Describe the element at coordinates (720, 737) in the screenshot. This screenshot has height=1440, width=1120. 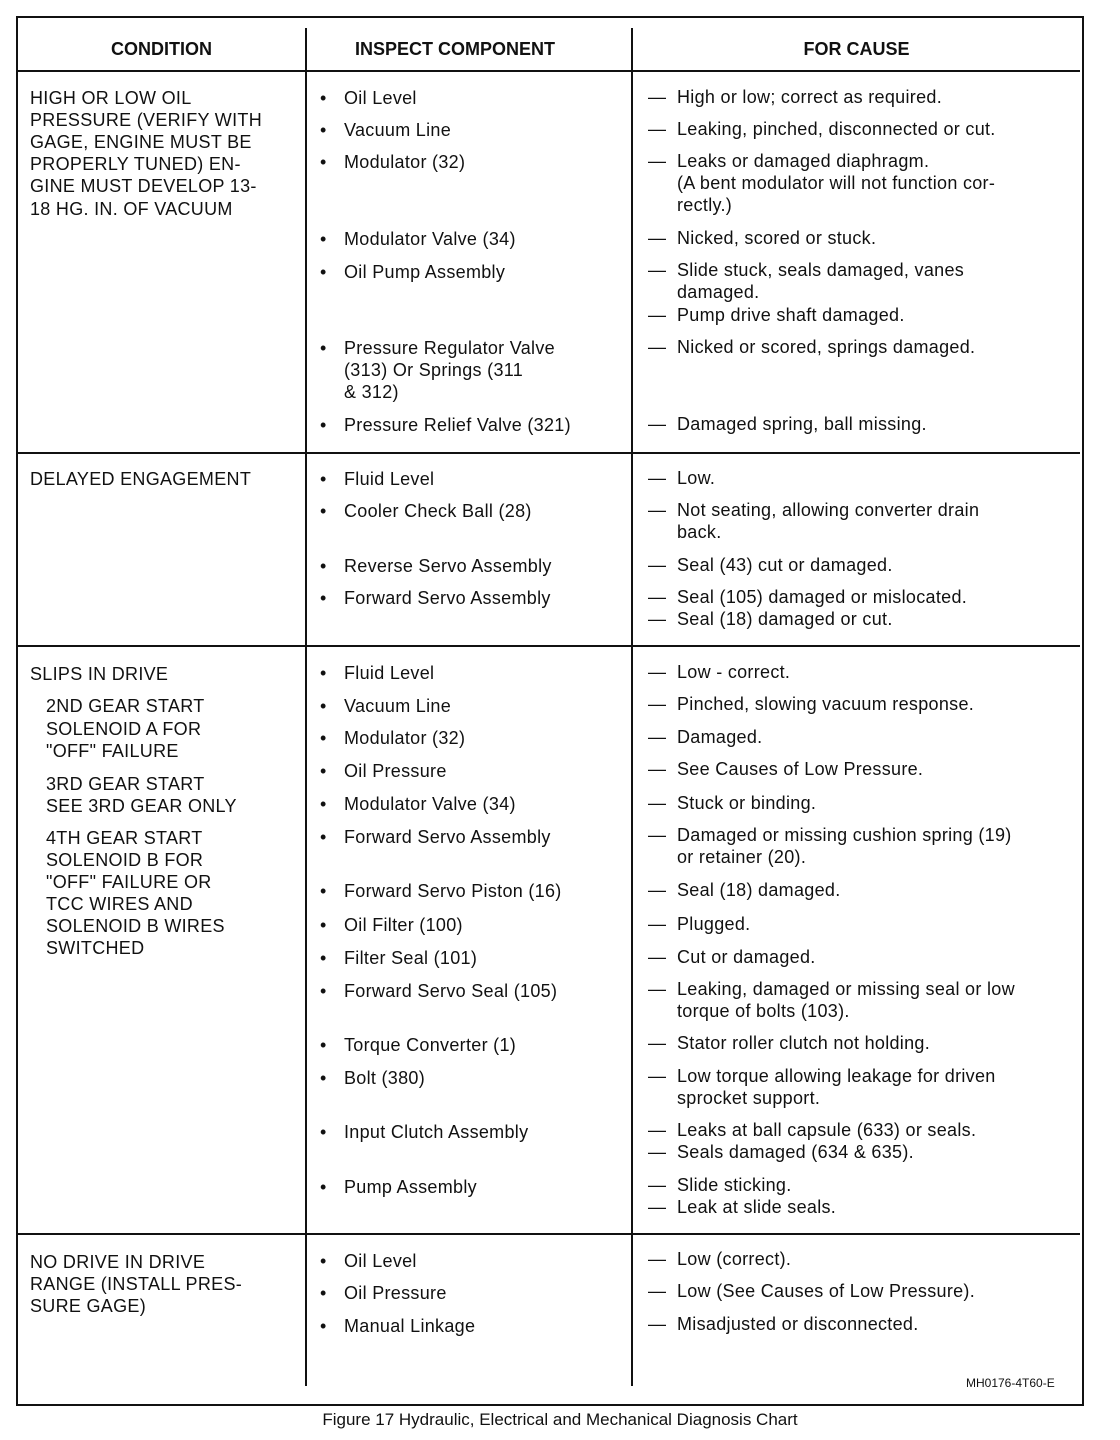
I see `cause-line: Damaged.` at that location.